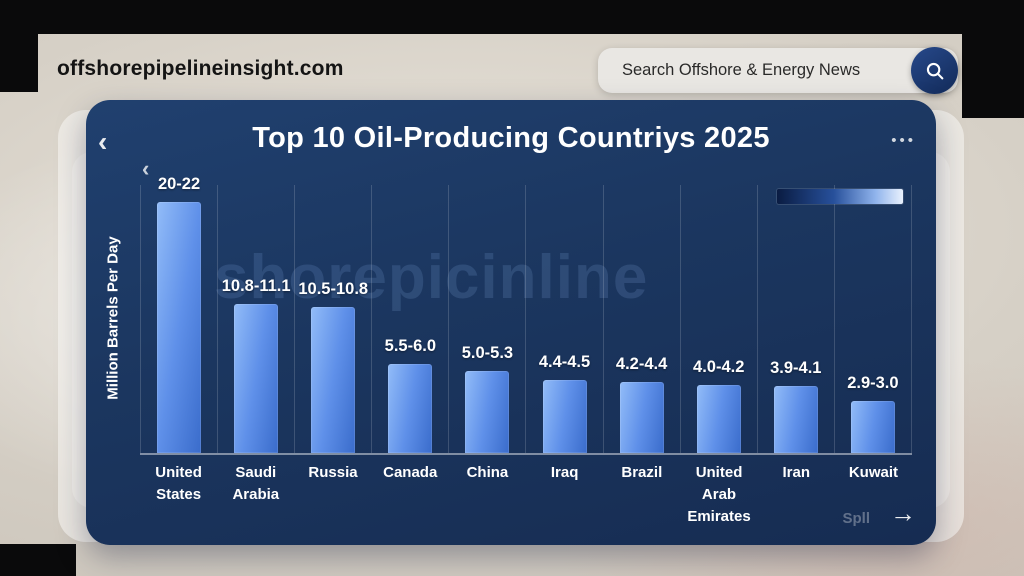 The width and height of the screenshot is (1024, 576). Describe the element at coordinates (410, 472) in the screenshot. I see `bar-category-label: Canada` at that location.